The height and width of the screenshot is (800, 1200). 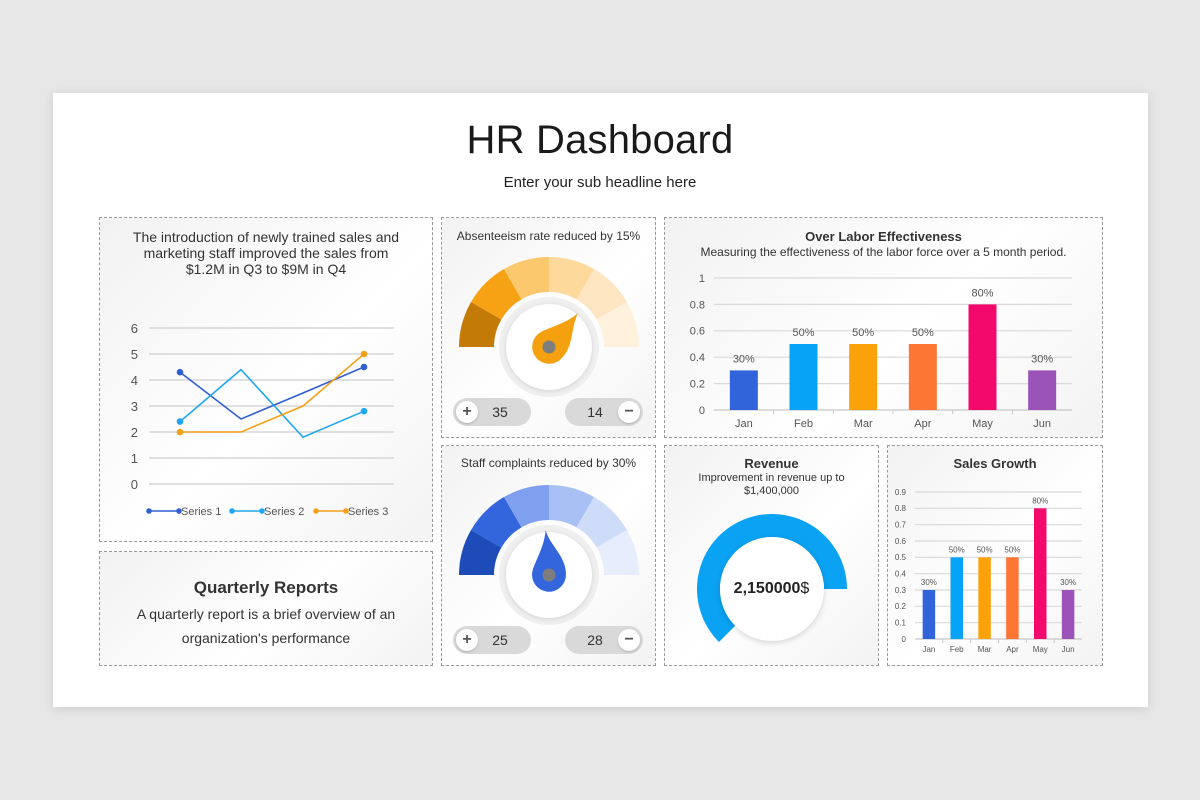 What do you see at coordinates (595, 640) in the screenshot?
I see `complaints-right-value: 28` at bounding box center [595, 640].